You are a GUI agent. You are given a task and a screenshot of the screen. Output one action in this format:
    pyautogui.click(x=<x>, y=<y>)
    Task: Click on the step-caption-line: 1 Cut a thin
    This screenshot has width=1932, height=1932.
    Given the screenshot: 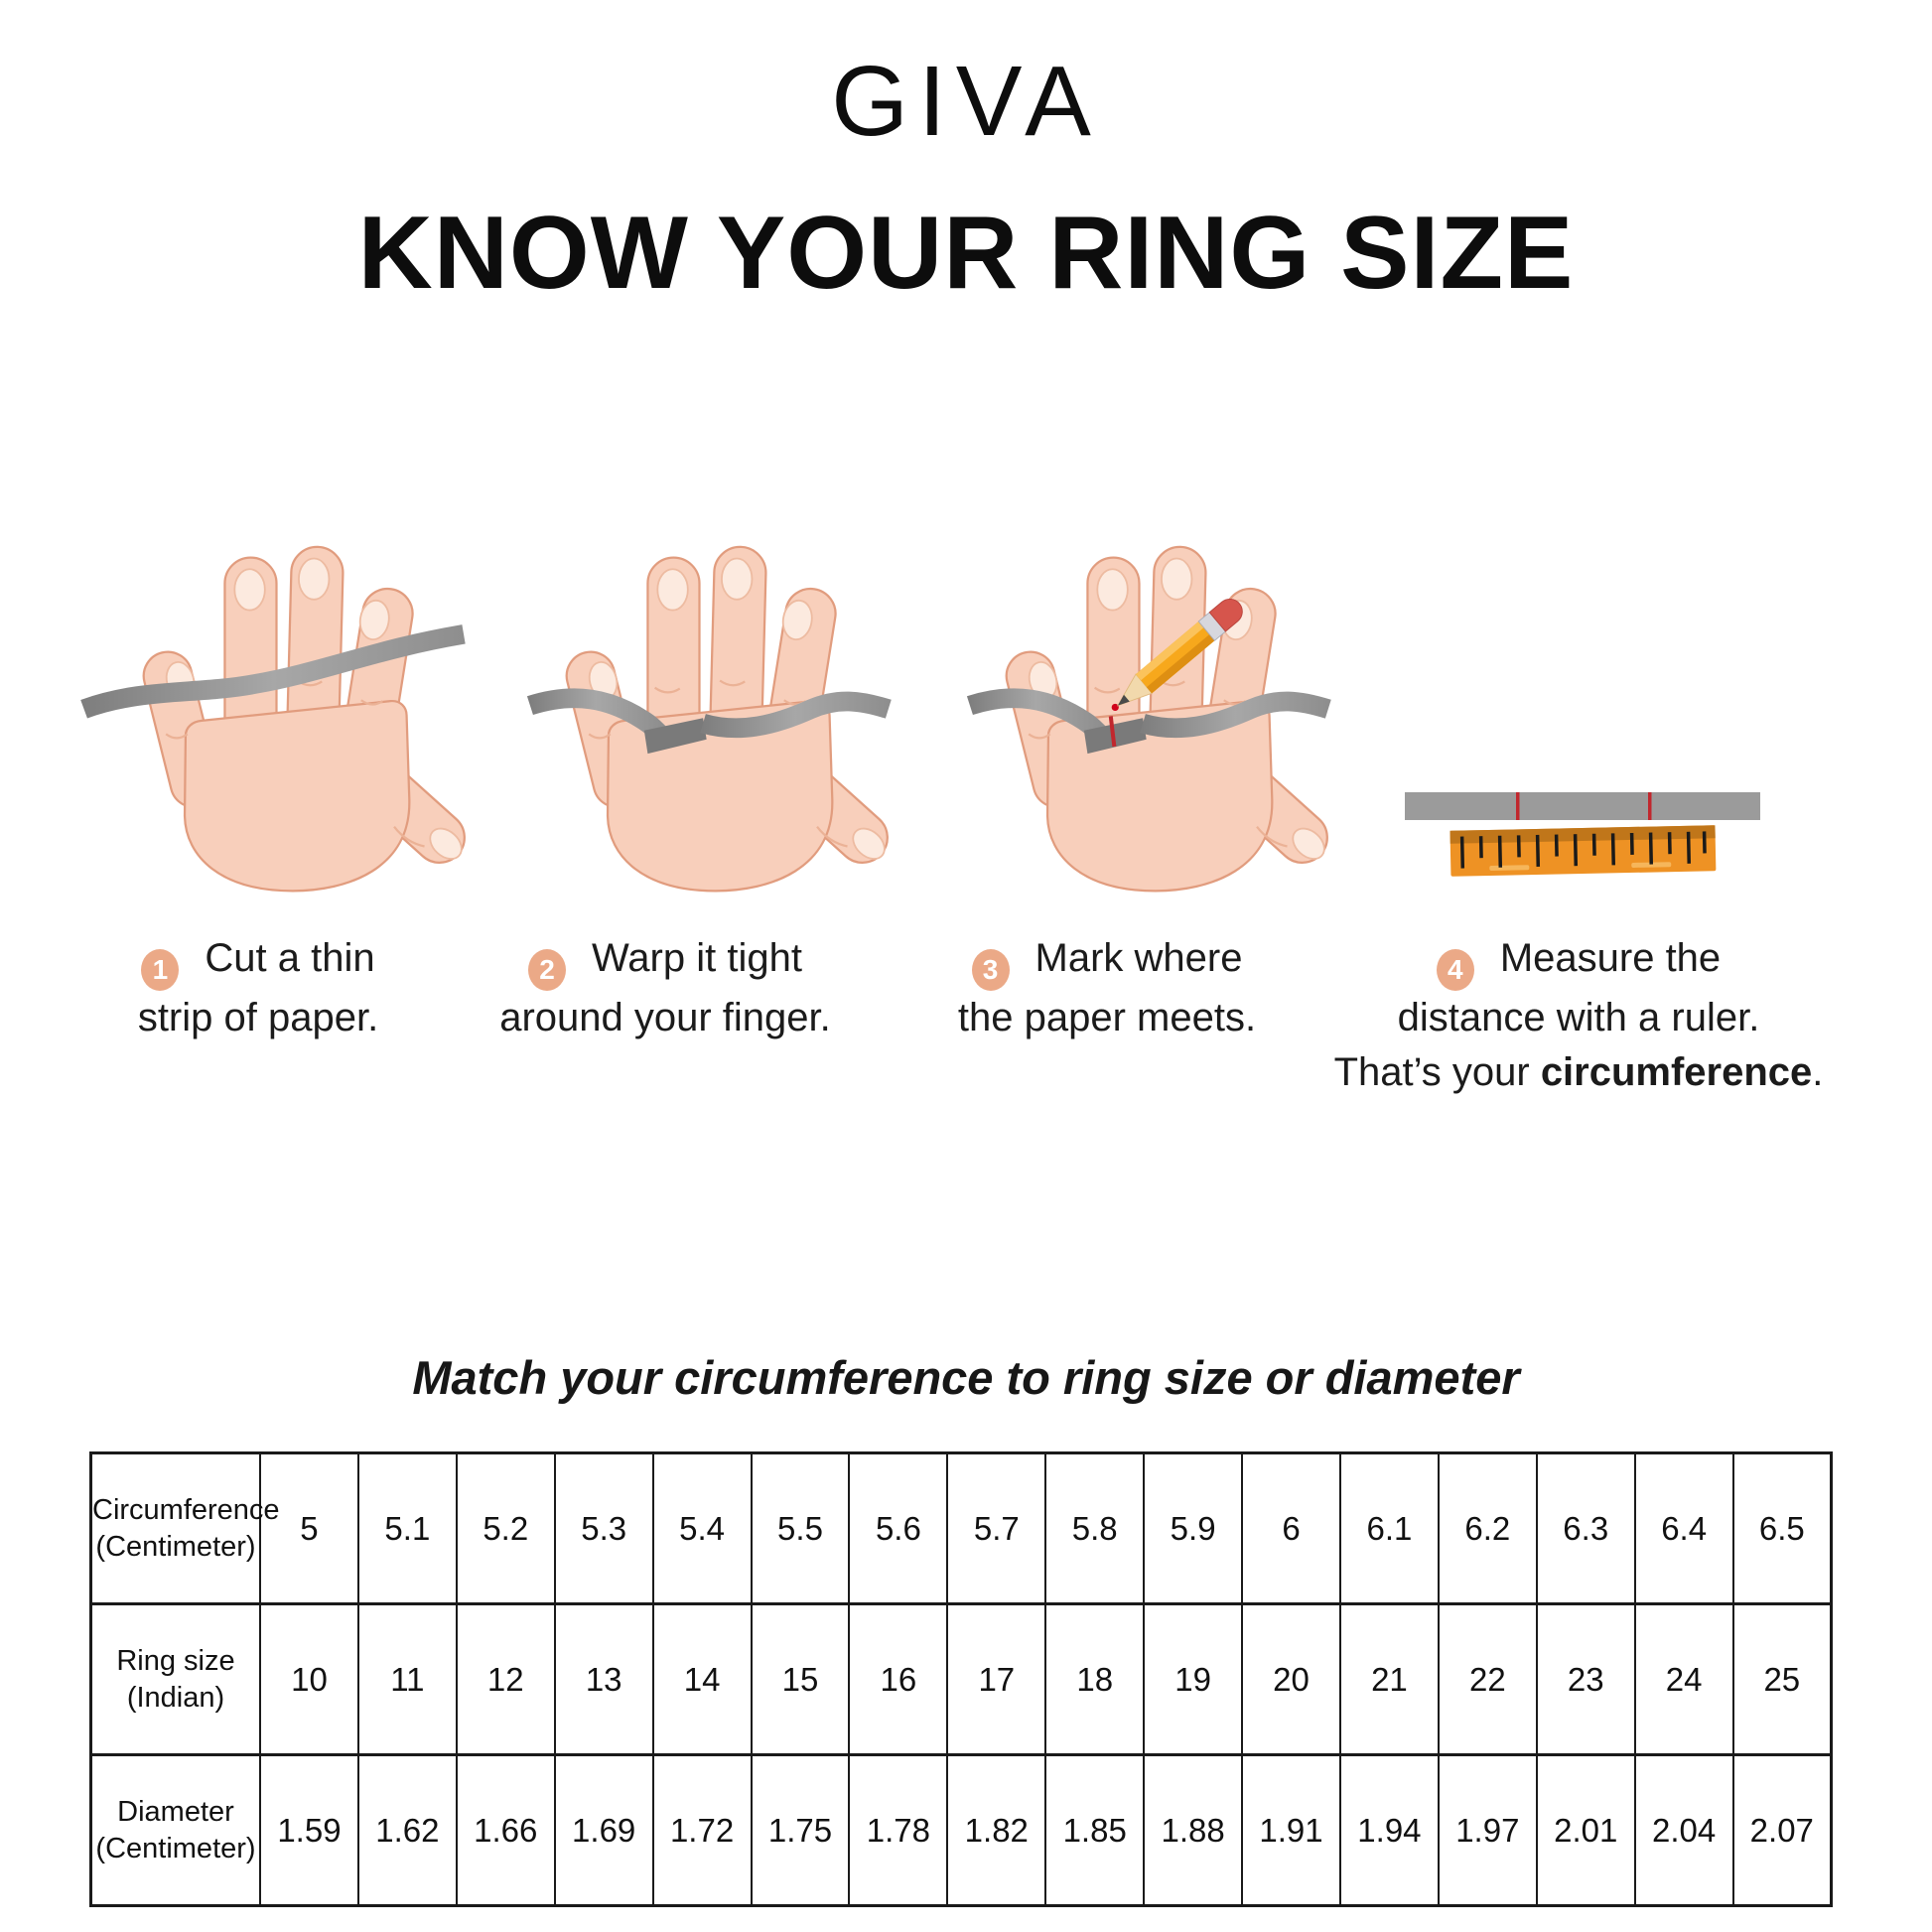 What is the action you would take?
    pyautogui.click(x=258, y=961)
    